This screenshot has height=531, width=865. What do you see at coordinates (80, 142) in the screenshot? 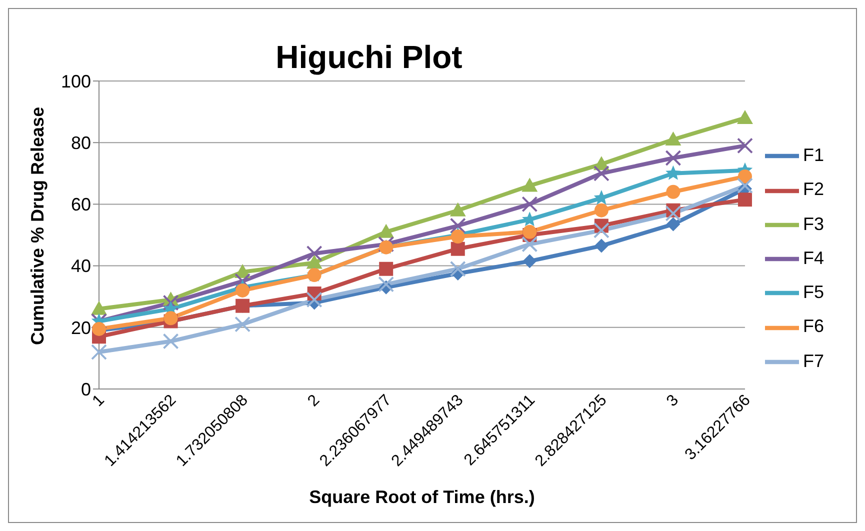
I see `y-tick-label: 80` at bounding box center [80, 142].